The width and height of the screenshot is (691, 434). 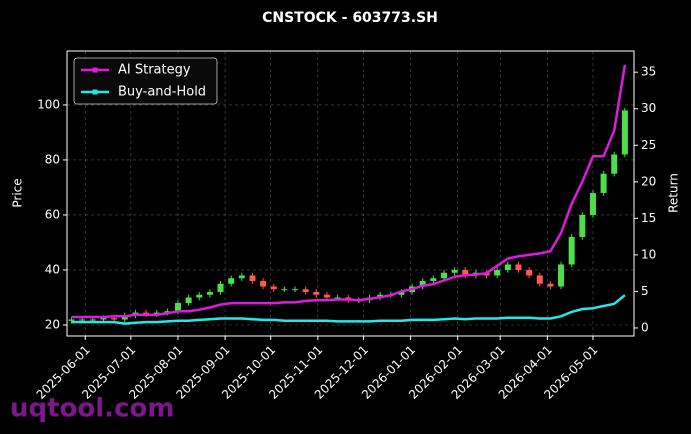 What do you see at coordinates (648, 145) in the screenshot?
I see `y2-tick-label: 25` at bounding box center [648, 145].